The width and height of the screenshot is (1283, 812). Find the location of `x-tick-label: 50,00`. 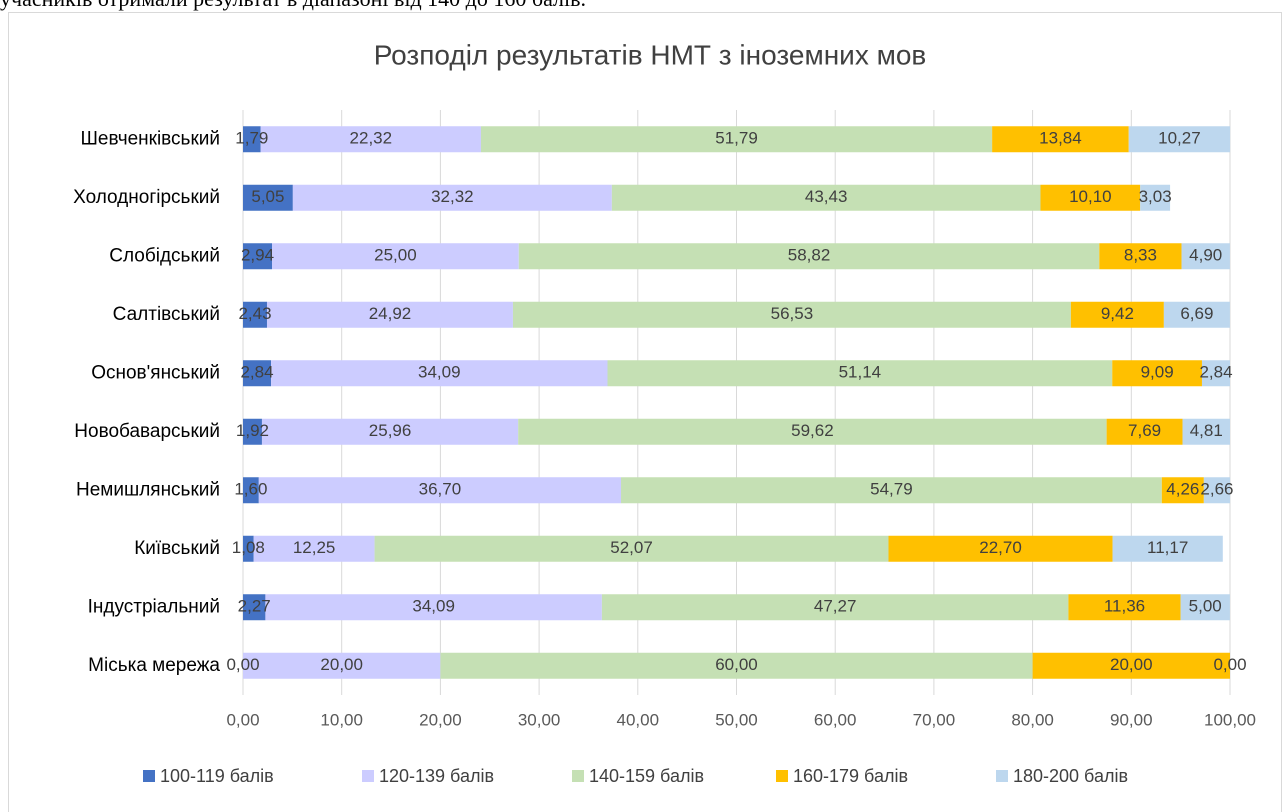

x-tick-label: 50,00 is located at coordinates (736, 719).